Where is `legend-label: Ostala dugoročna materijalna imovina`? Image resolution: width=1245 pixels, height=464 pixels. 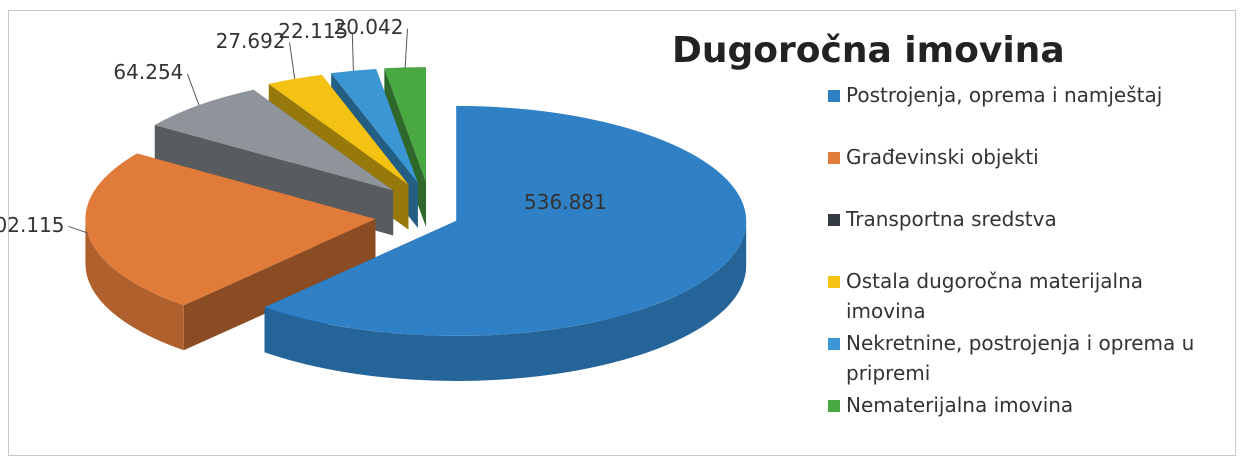 legend-label: Ostala dugoročna materijalna imovina is located at coordinates (995, 296).